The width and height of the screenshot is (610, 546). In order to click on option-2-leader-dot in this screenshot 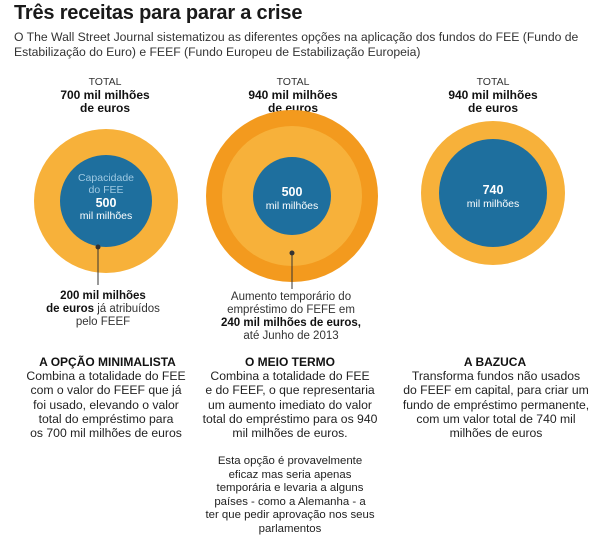, I will do `click(292, 253)`.